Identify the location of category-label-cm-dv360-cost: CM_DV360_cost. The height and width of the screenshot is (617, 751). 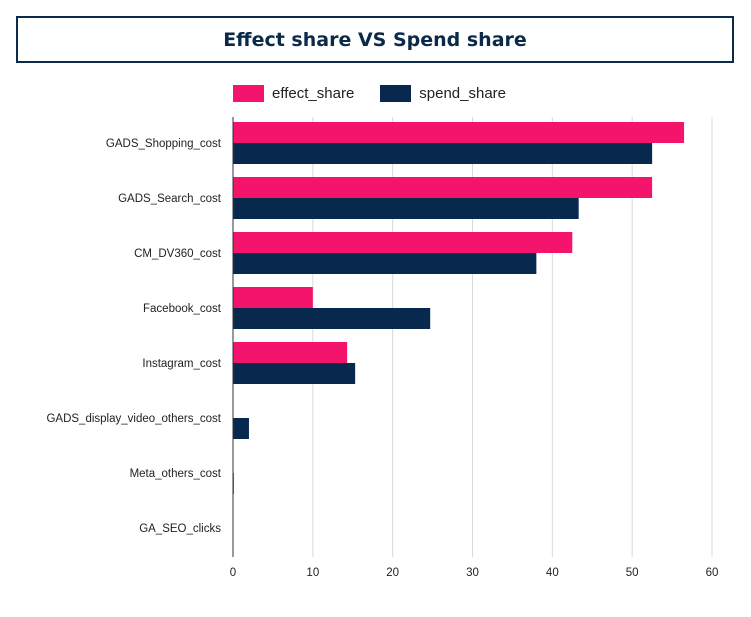
(178, 254).